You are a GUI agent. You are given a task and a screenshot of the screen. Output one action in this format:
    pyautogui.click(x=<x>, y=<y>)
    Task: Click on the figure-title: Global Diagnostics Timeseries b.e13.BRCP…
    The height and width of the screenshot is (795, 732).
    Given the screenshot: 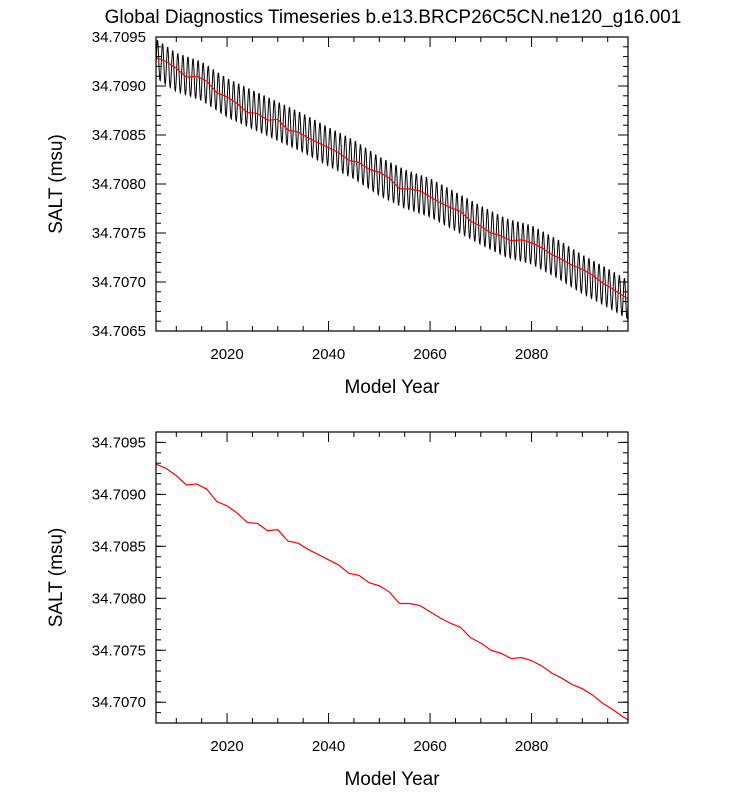 What is the action you would take?
    pyautogui.click(x=393, y=17)
    